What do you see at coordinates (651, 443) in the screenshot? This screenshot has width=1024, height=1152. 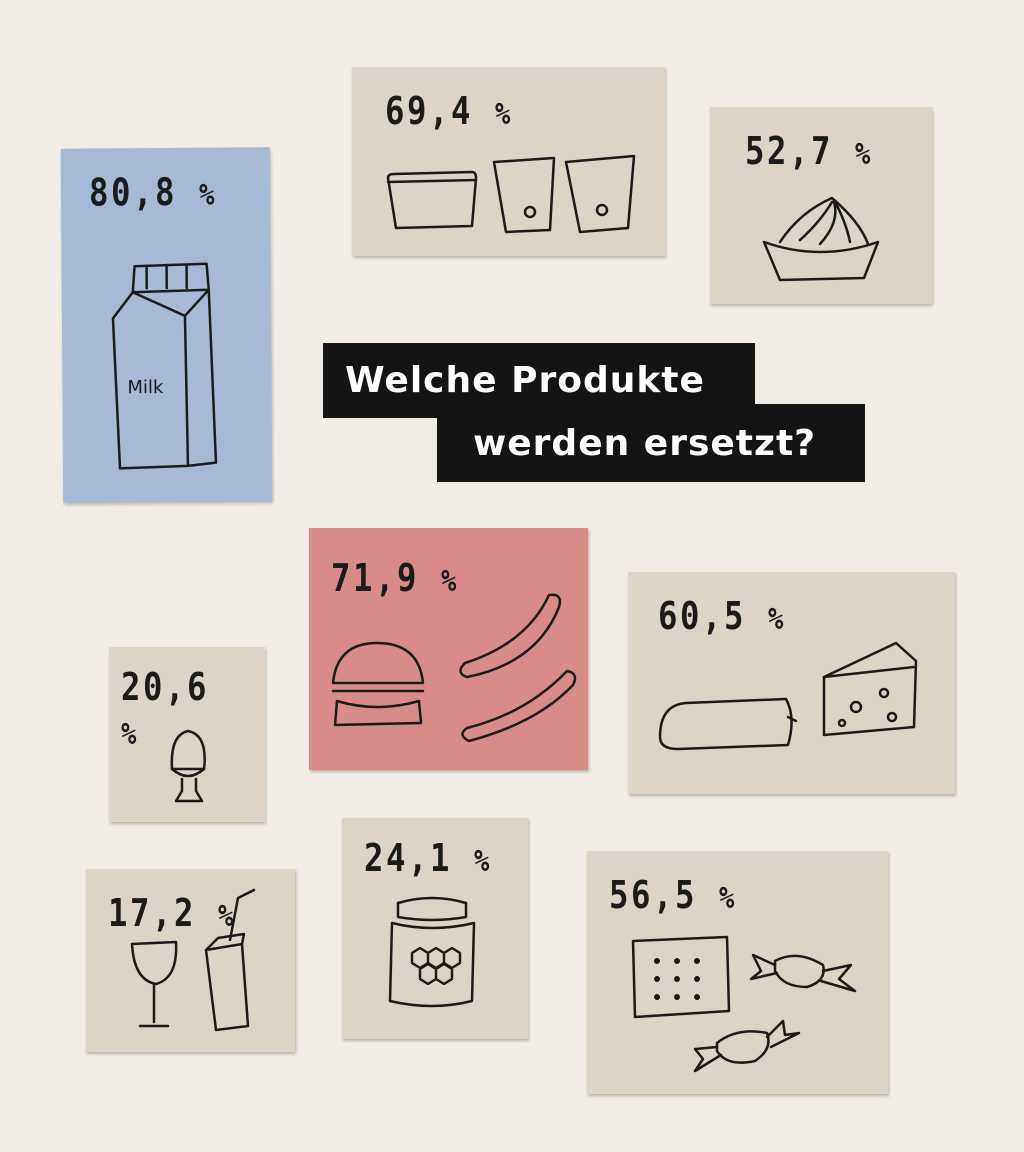 I see `title-line-2: werden ersetzt?` at bounding box center [651, 443].